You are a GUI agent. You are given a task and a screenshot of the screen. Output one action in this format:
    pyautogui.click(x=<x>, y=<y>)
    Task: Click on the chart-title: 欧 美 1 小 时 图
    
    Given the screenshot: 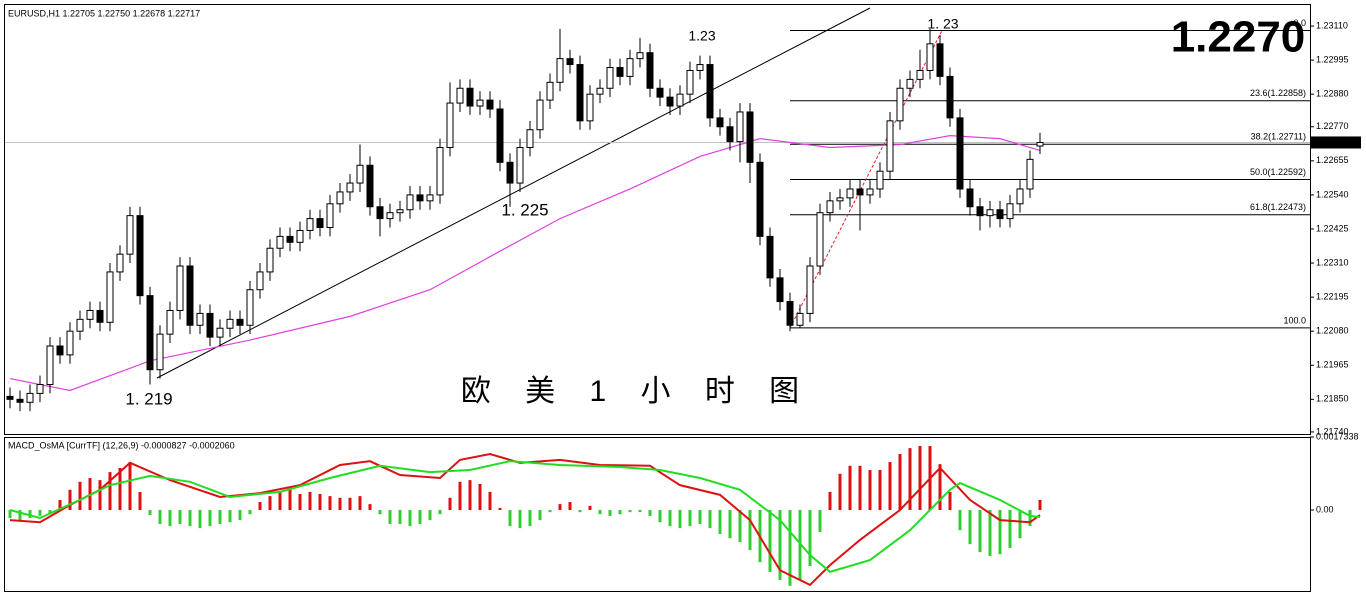 What is the action you would take?
    pyautogui.click(x=630, y=391)
    